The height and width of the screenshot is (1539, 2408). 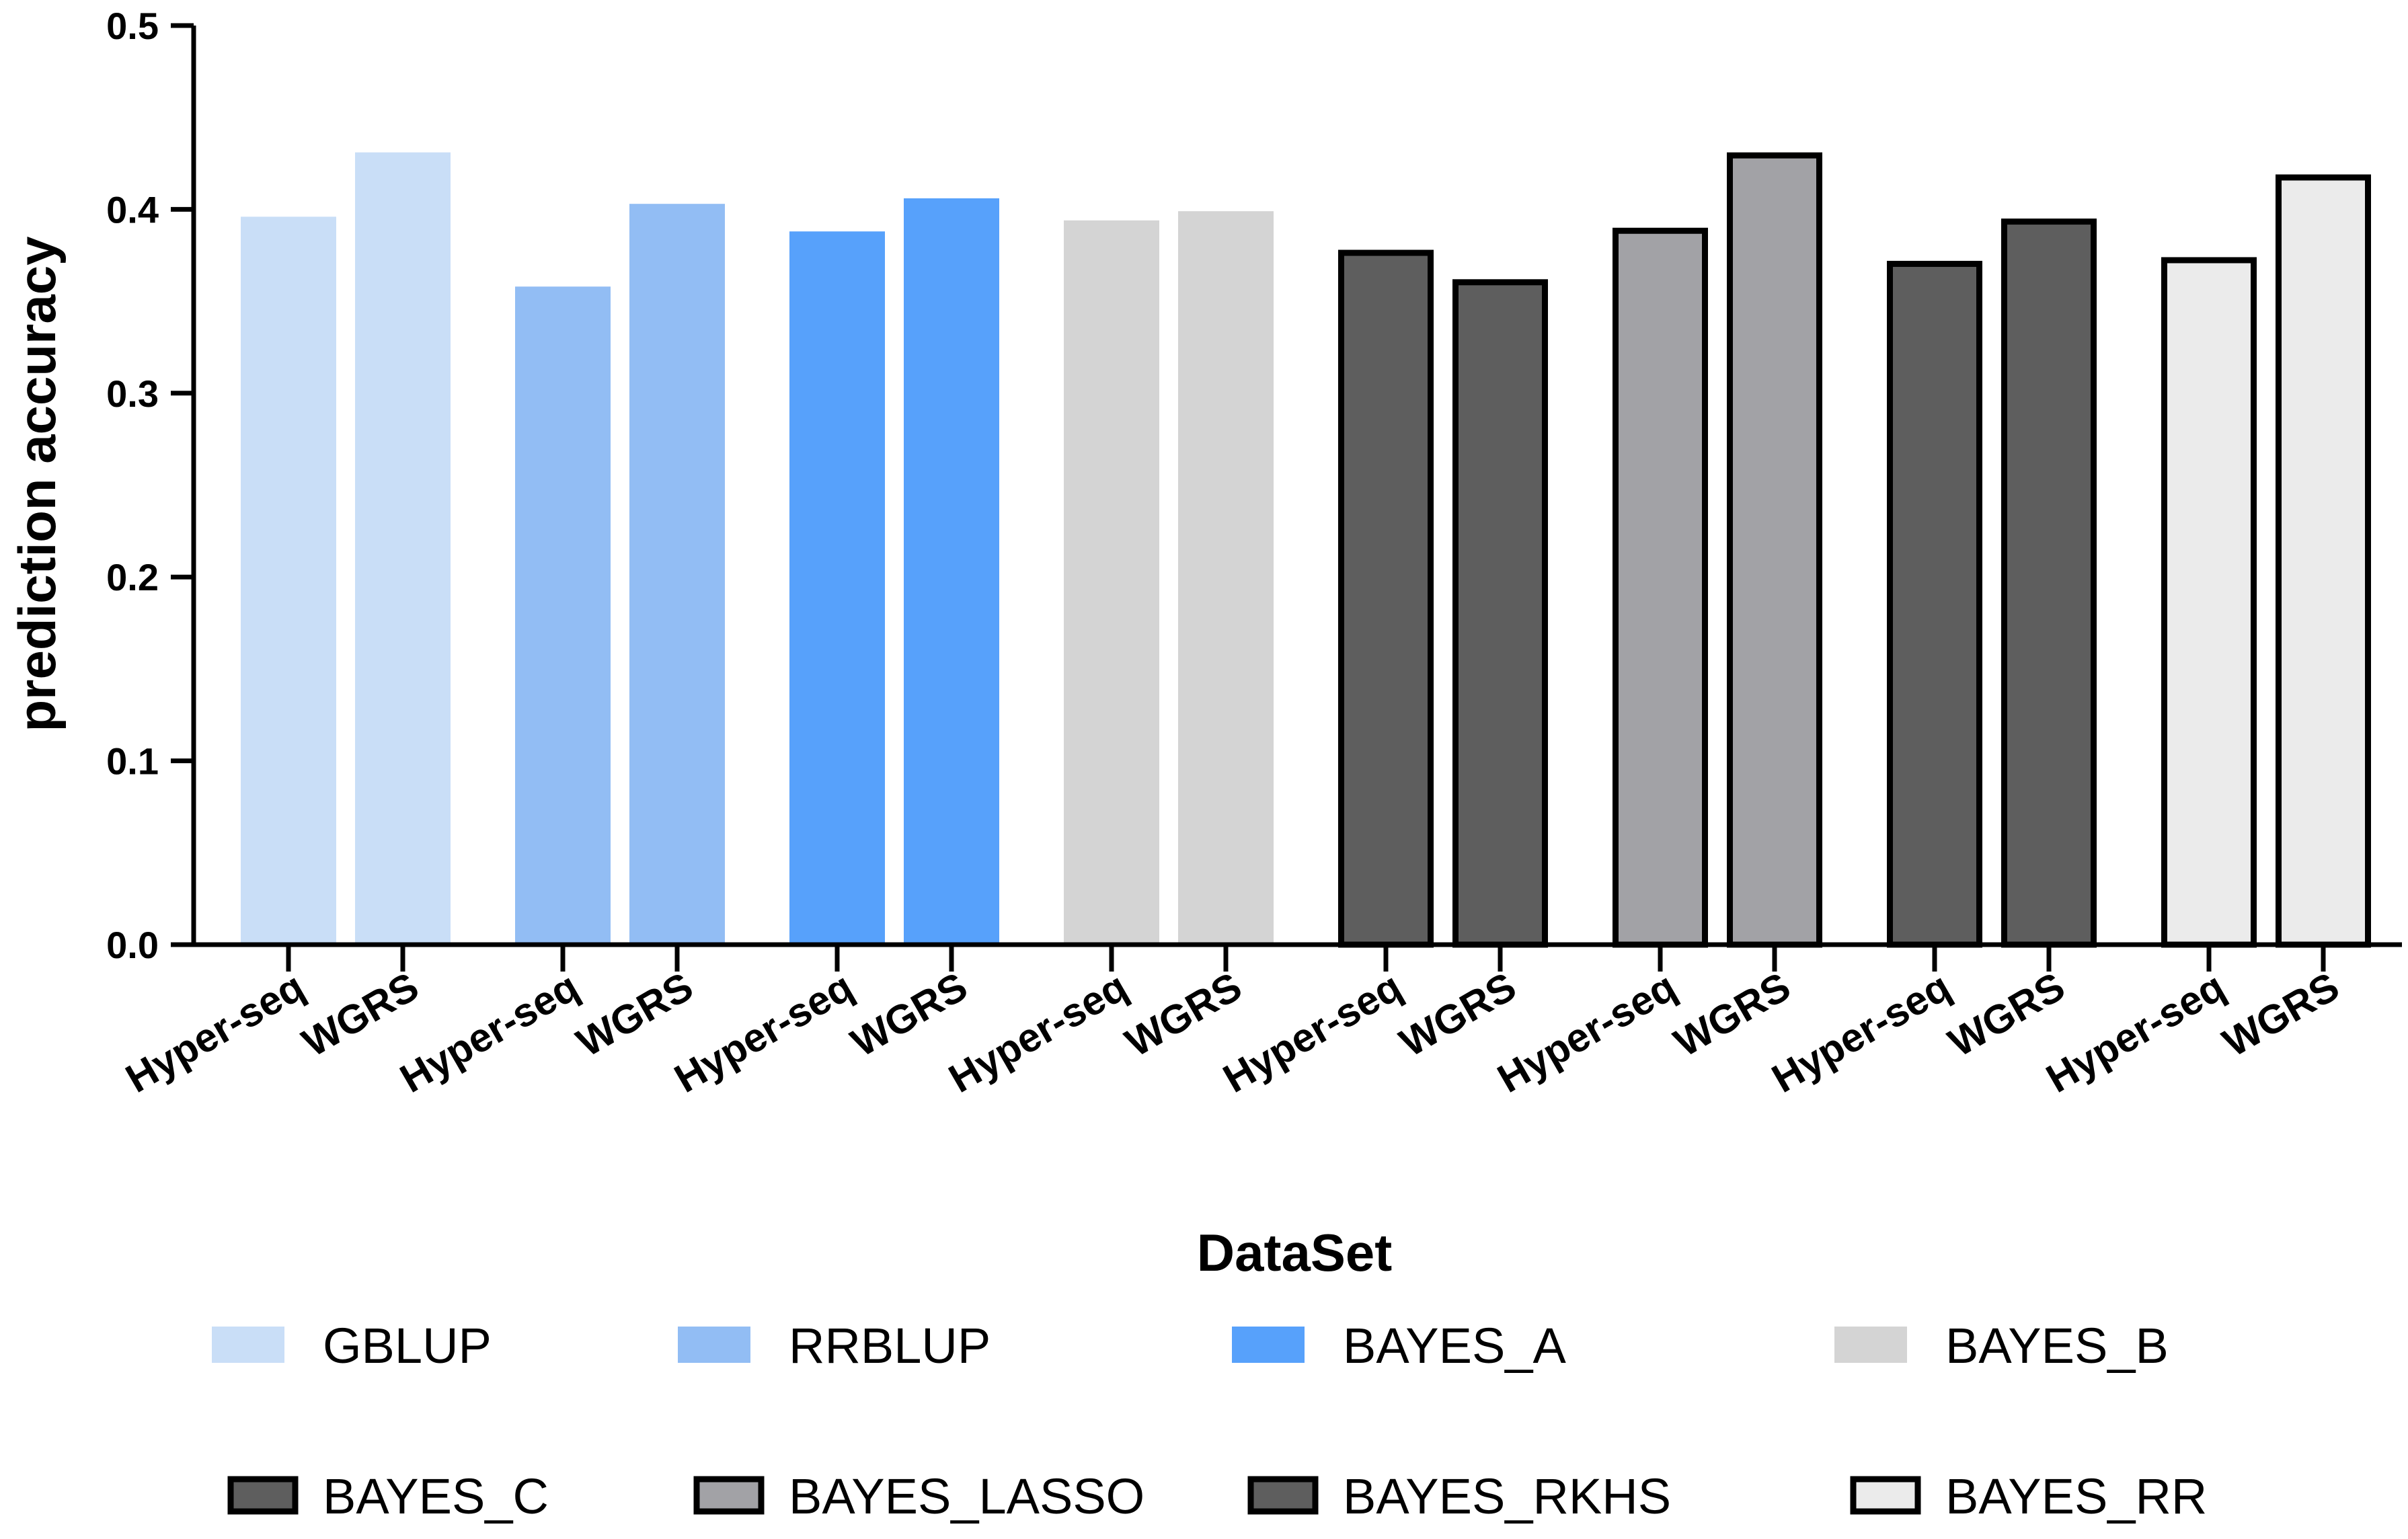 What do you see at coordinates (1507, 1496) in the screenshot?
I see `legend-label: BAYES_RKHS` at bounding box center [1507, 1496].